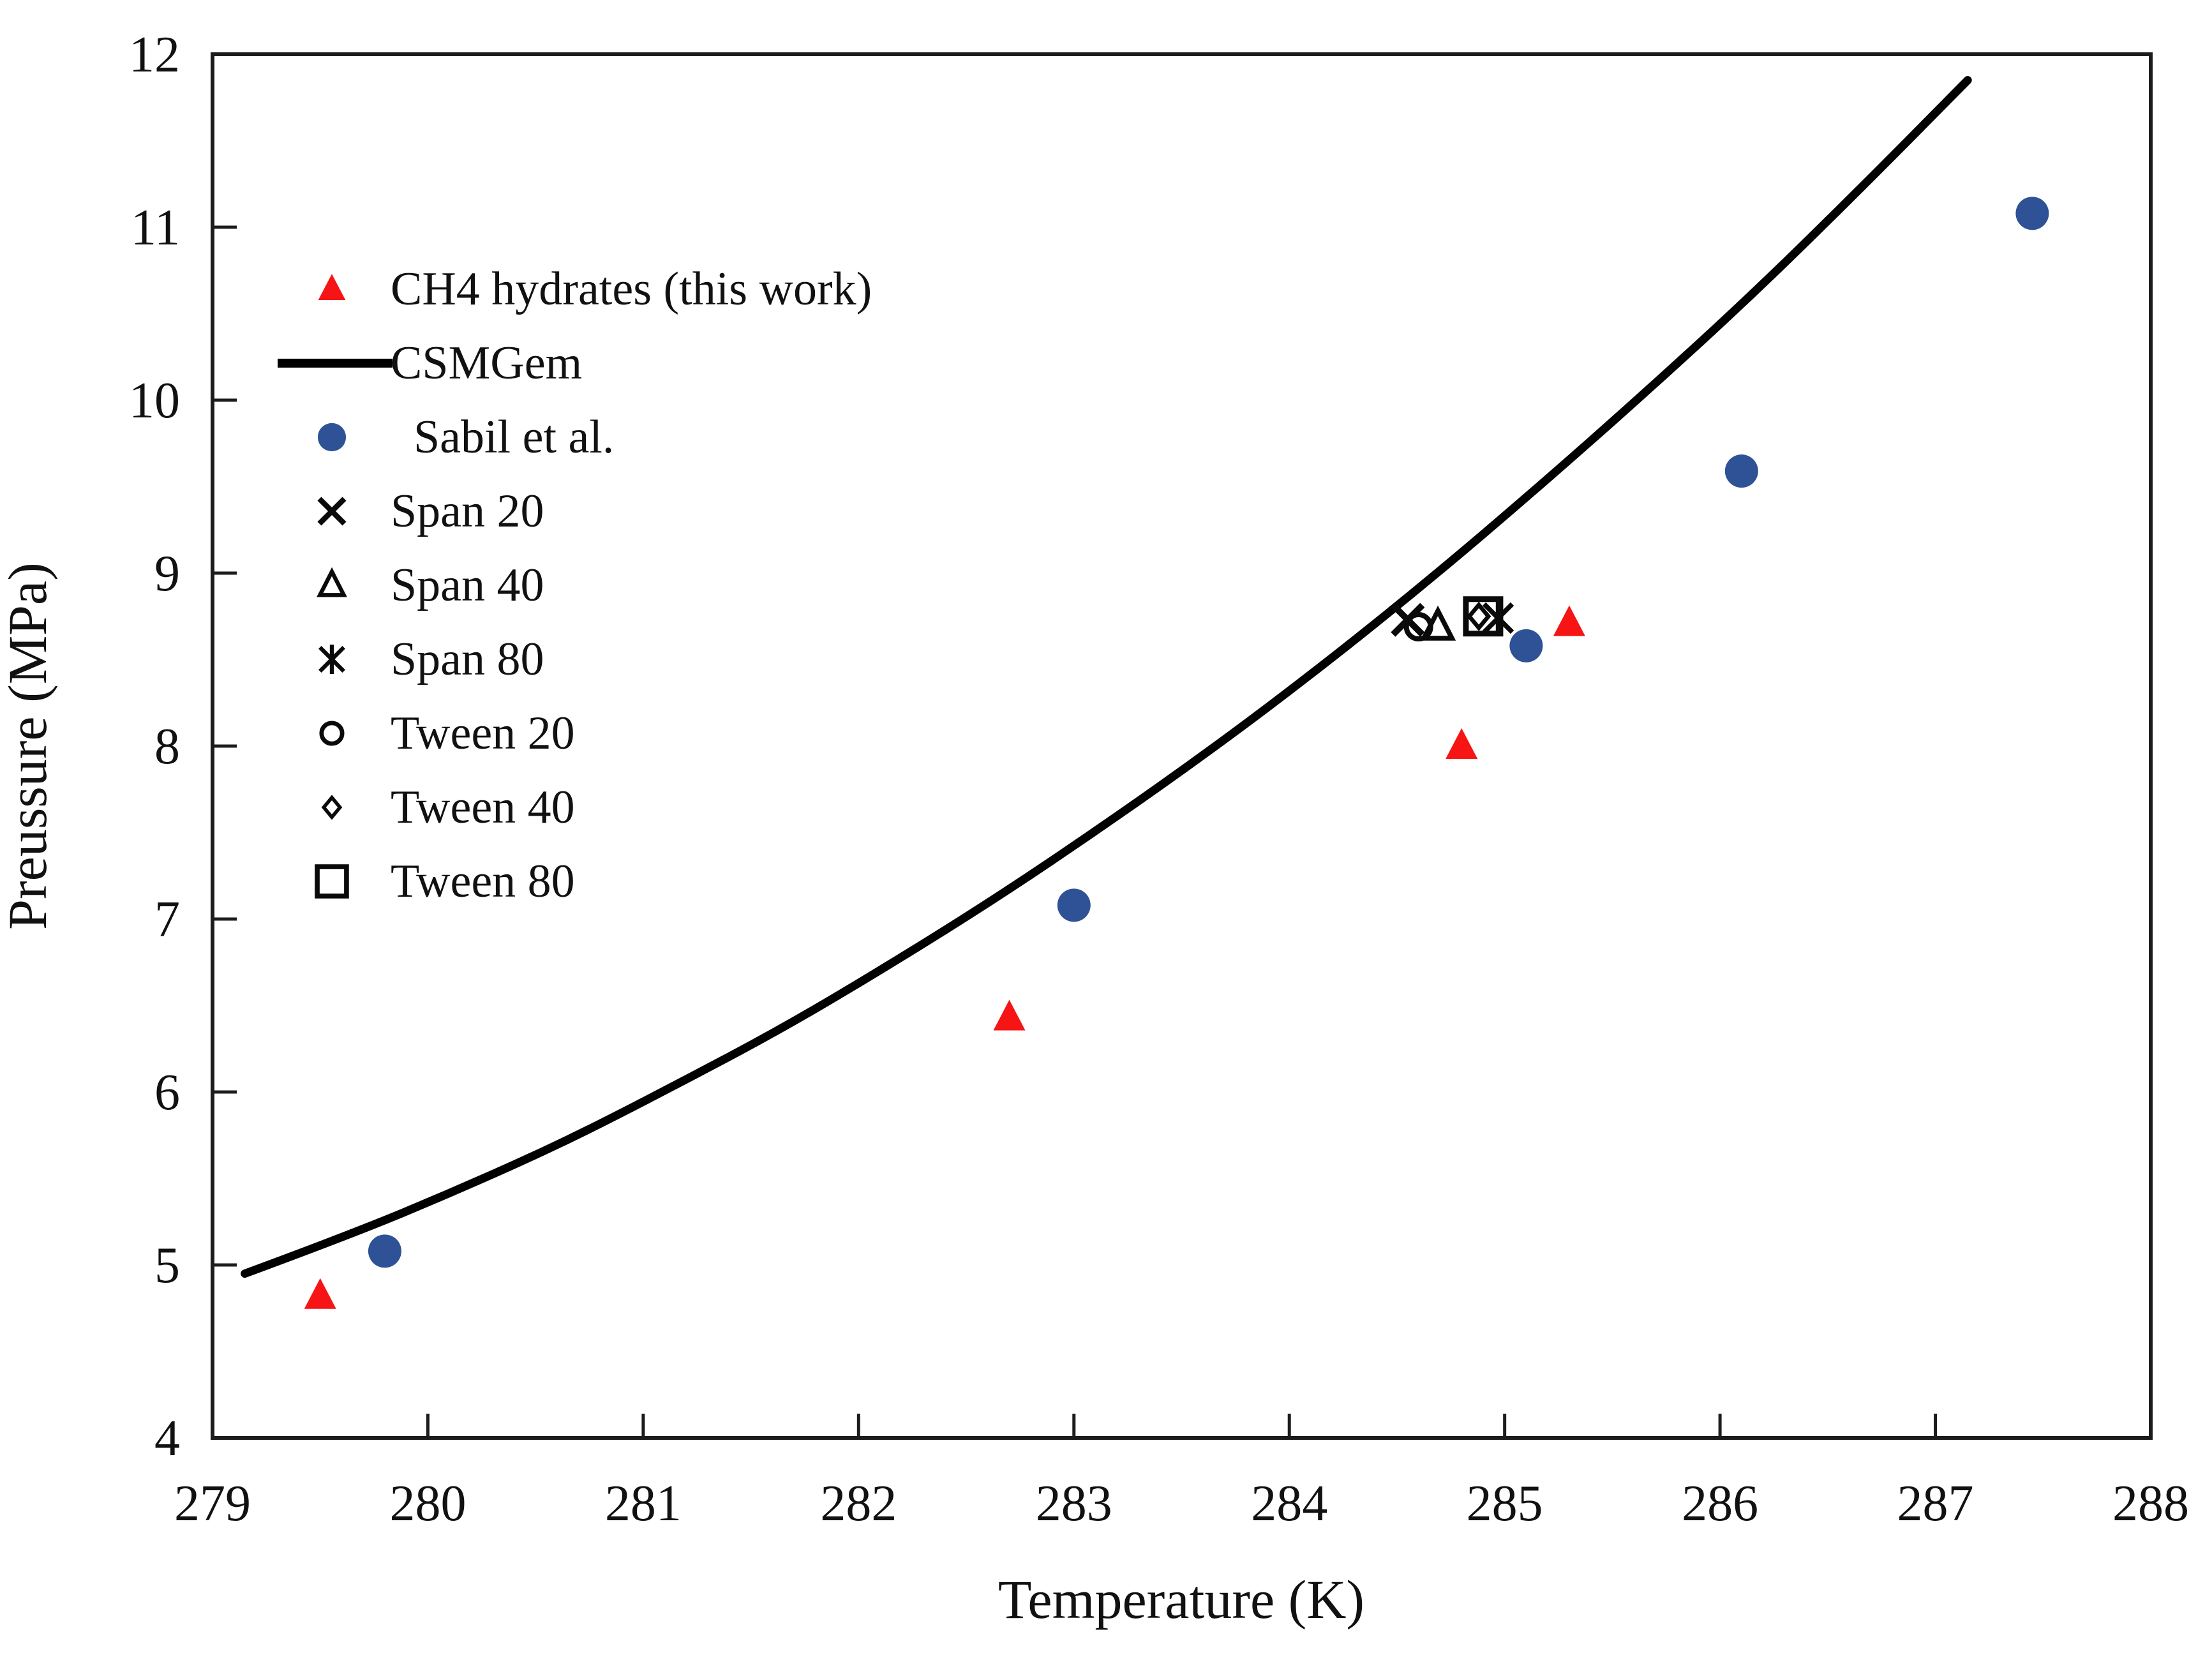  What do you see at coordinates (467, 659) in the screenshot?
I see `legend-item-label: Span 80` at bounding box center [467, 659].